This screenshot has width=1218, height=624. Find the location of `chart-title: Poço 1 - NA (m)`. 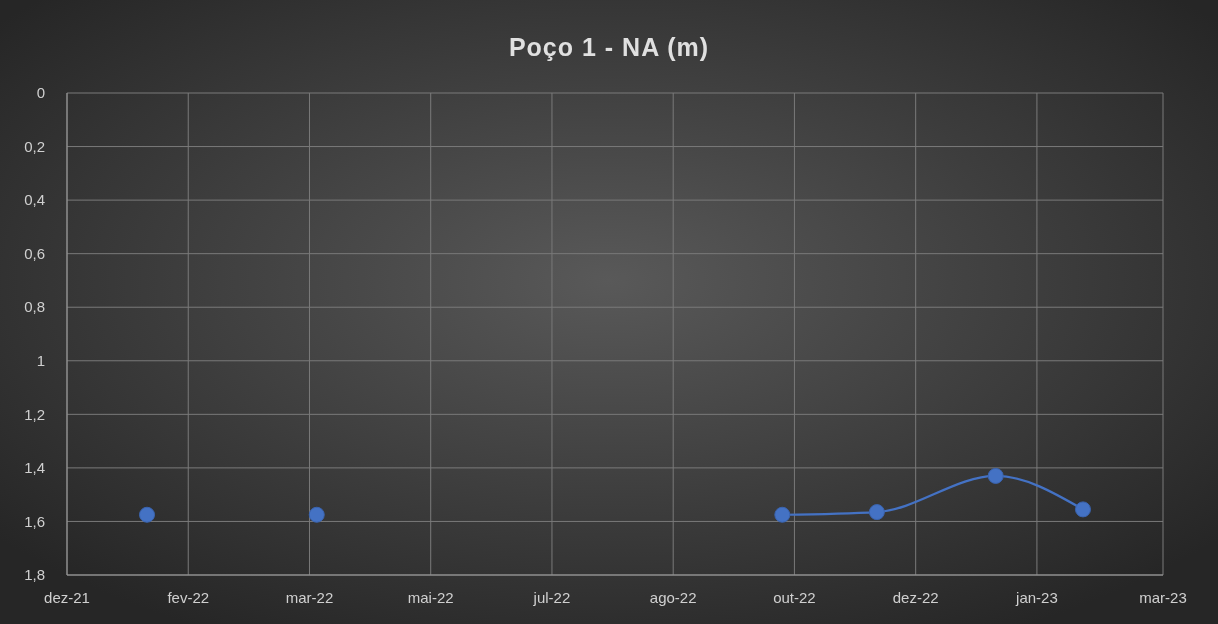

chart-title: Poço 1 - NA (m) is located at coordinates (609, 47).